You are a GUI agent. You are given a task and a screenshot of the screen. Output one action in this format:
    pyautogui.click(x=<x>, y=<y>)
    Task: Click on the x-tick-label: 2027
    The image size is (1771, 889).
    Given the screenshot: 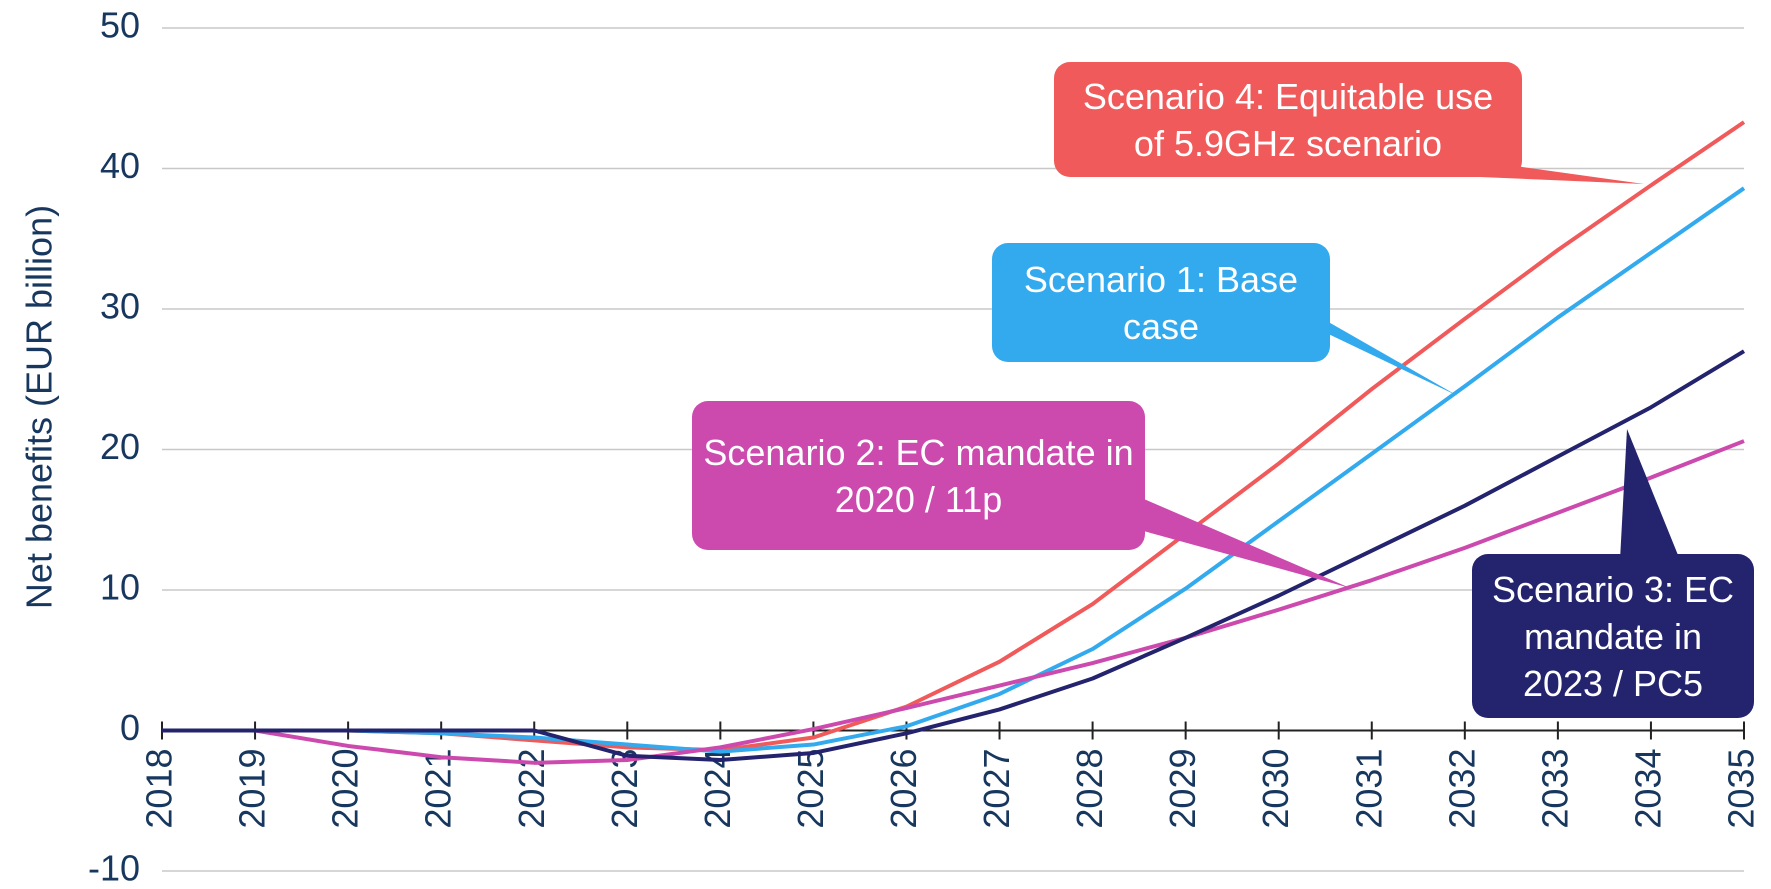 What is the action you would take?
    pyautogui.click(x=996, y=789)
    